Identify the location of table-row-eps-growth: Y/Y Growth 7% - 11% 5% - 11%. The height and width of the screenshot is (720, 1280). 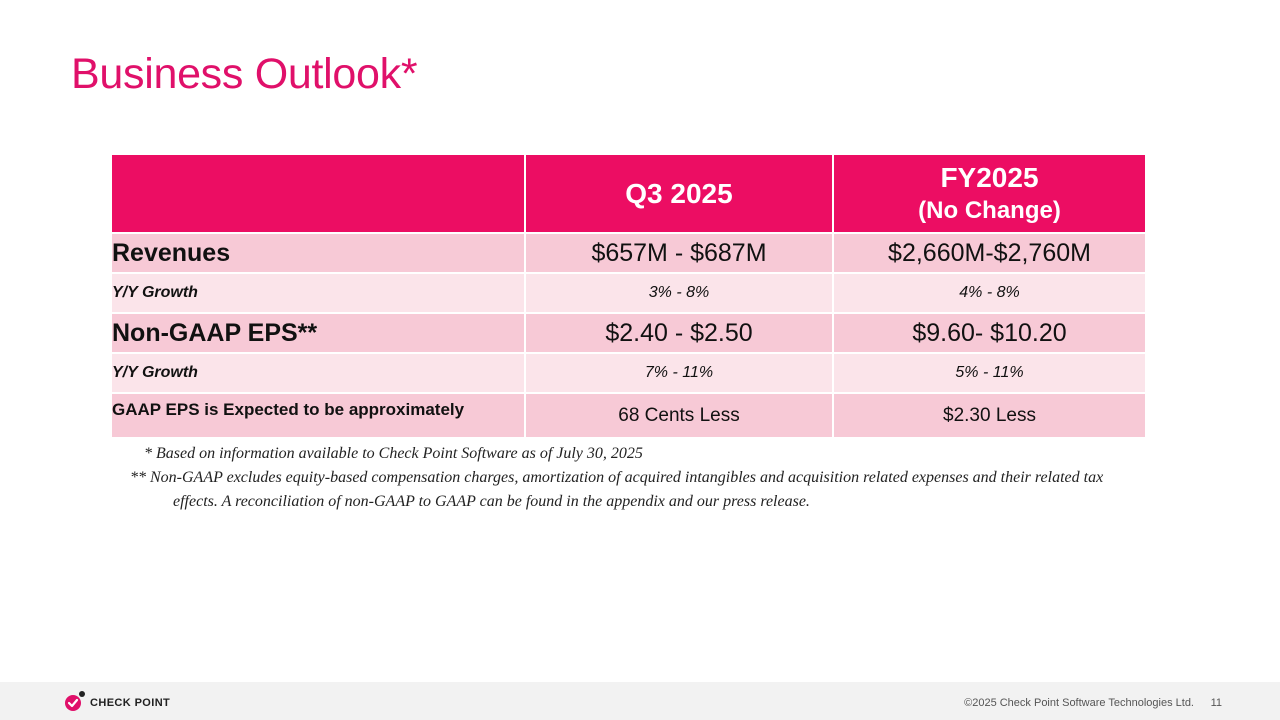
(628, 373).